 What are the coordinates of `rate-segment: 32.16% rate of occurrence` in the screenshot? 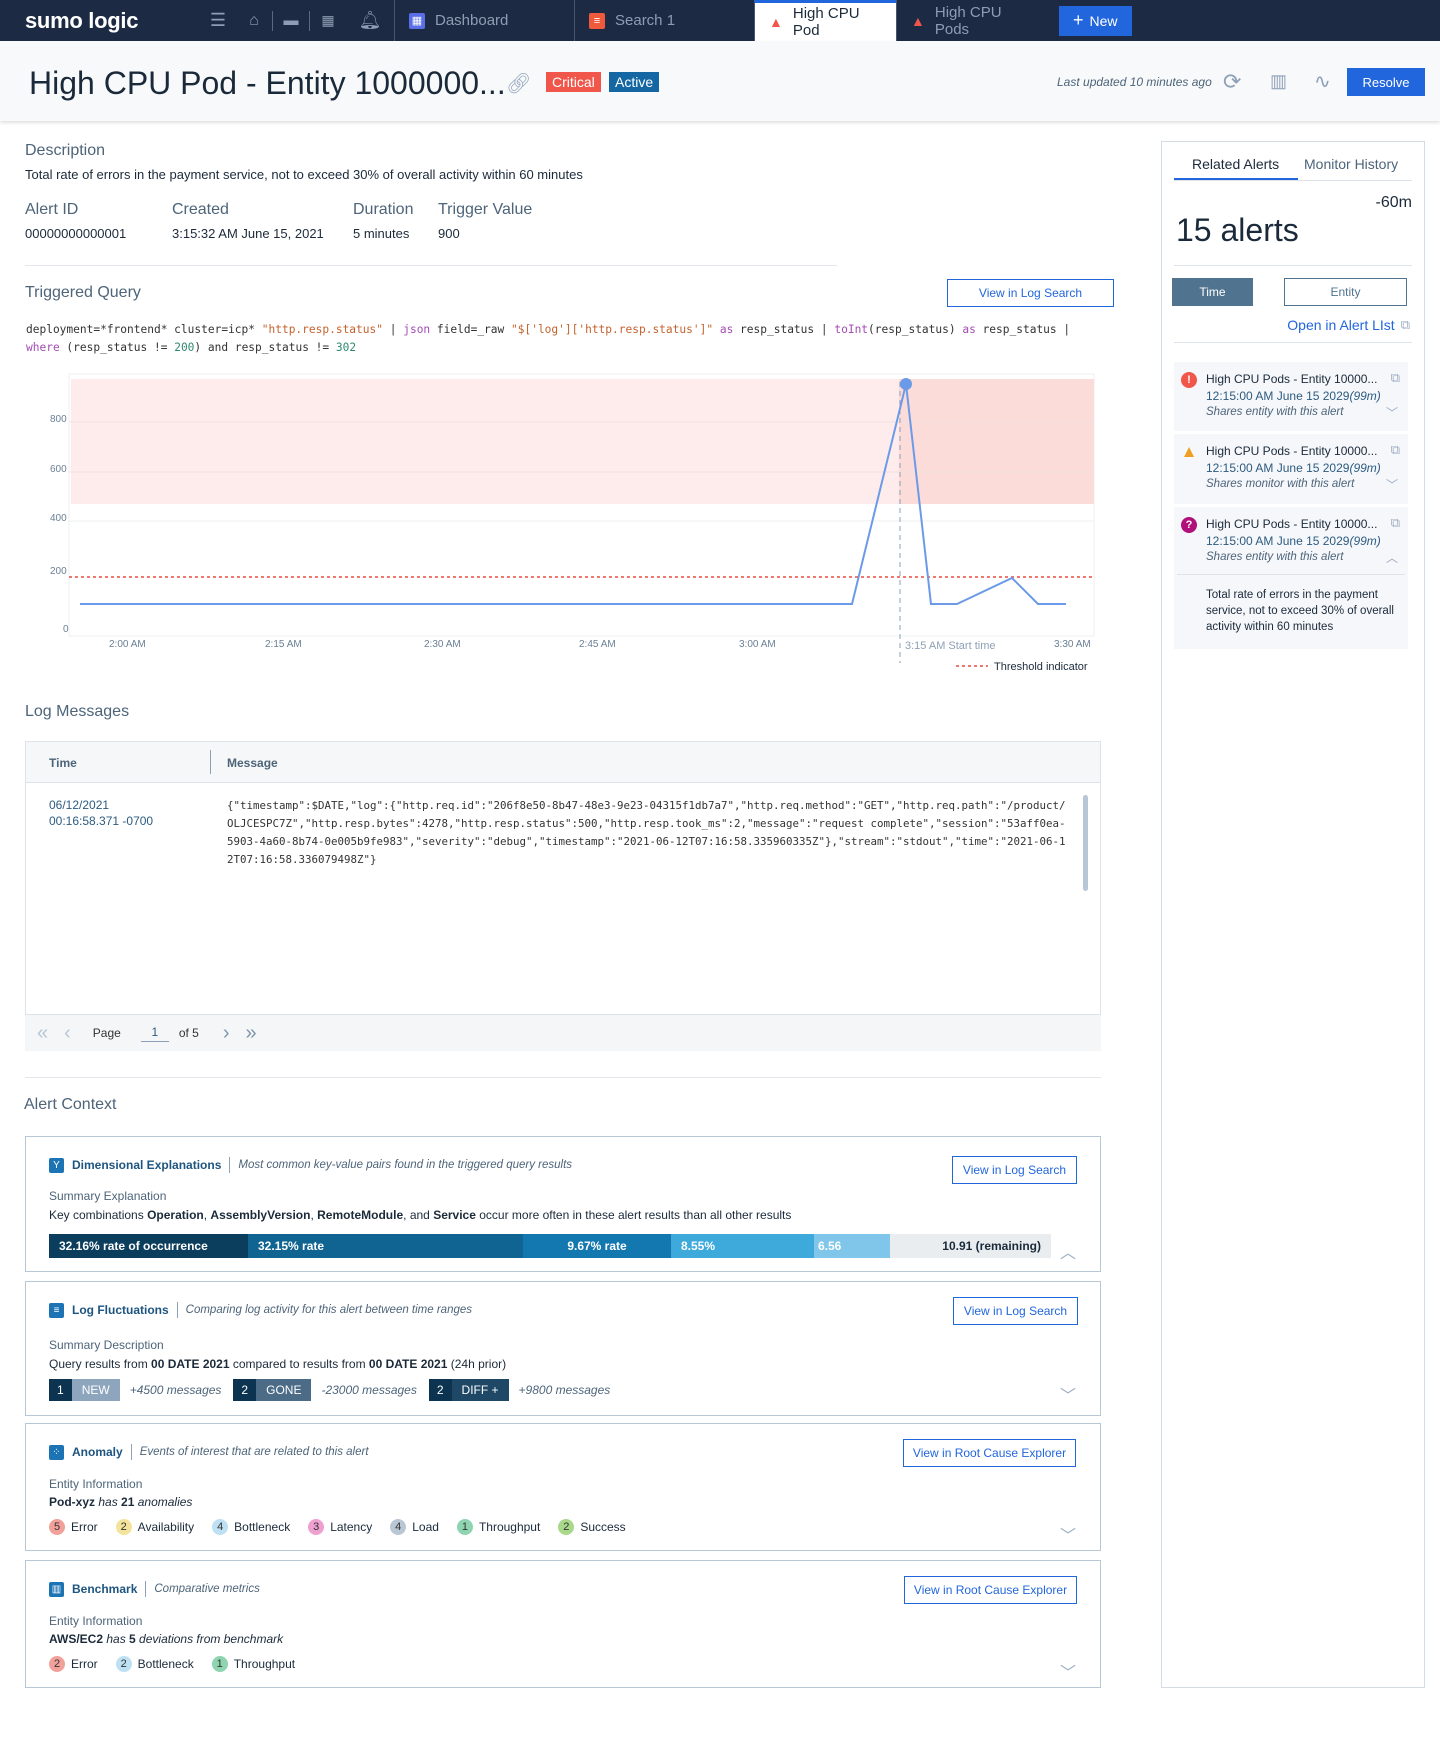 It's located at (148, 1246).